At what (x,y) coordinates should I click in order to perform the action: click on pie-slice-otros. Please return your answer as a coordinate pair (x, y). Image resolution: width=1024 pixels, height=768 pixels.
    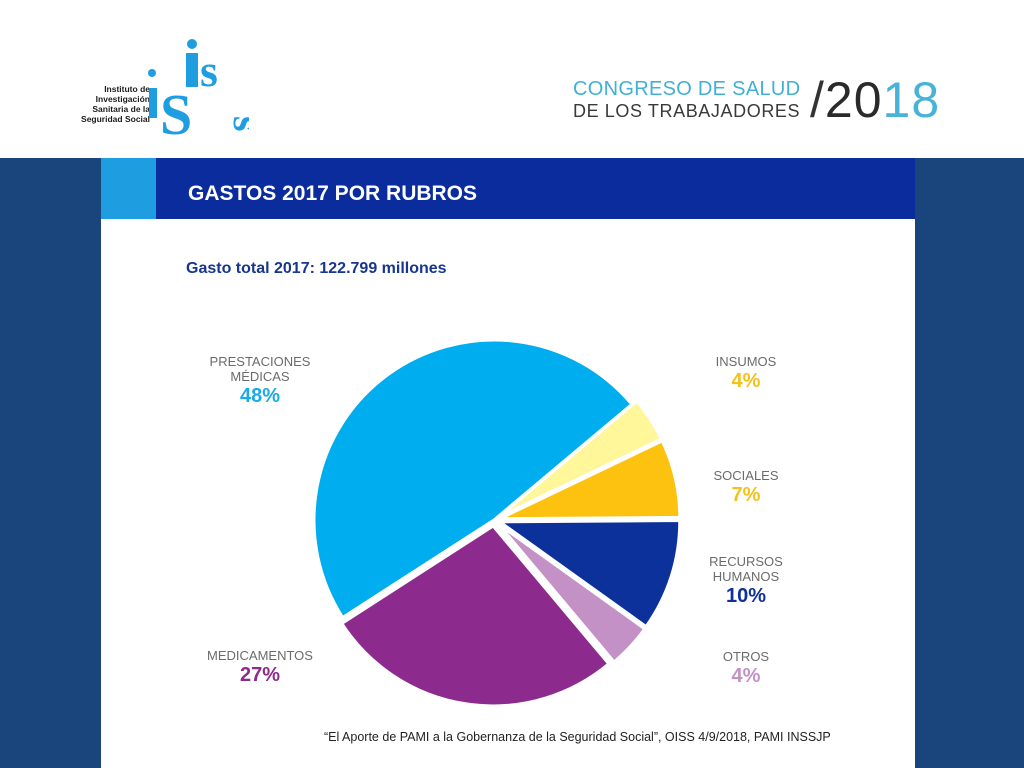
    Looking at the image, I should click on (572, 593).